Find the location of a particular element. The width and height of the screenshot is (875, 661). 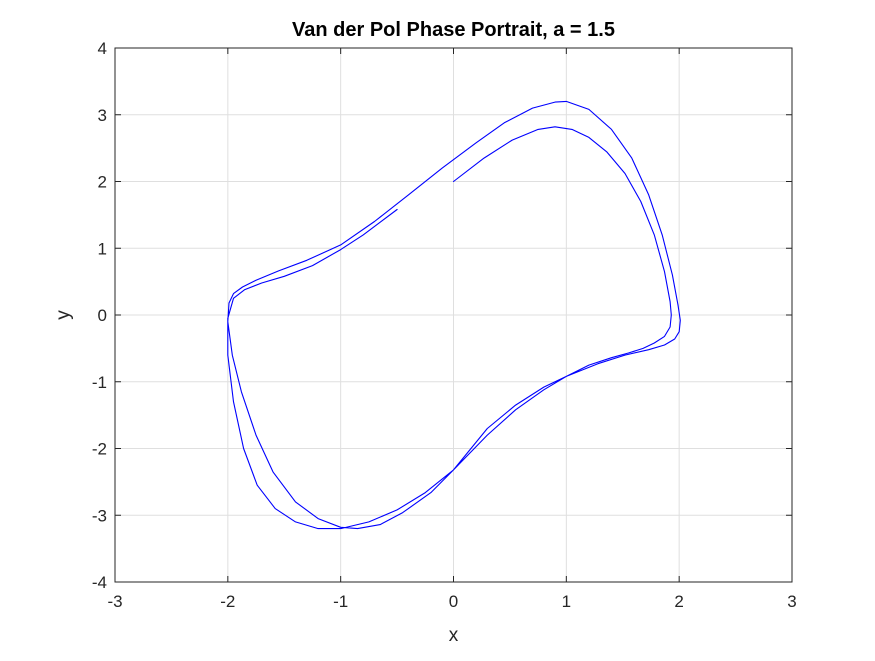

y-axis-label: y is located at coordinates (63, 315).